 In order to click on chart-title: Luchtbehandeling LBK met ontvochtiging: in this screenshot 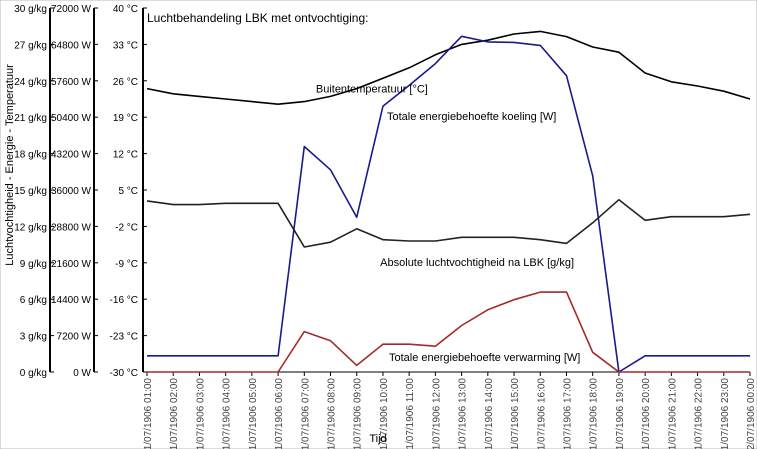, I will do `click(258, 18)`.